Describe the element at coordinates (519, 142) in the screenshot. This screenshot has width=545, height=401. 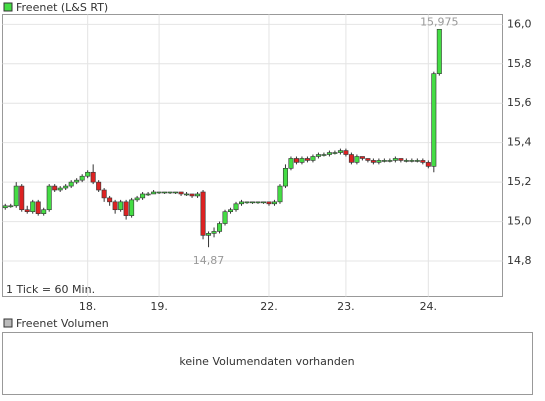
I see `y-tick-label: 15,4` at that location.